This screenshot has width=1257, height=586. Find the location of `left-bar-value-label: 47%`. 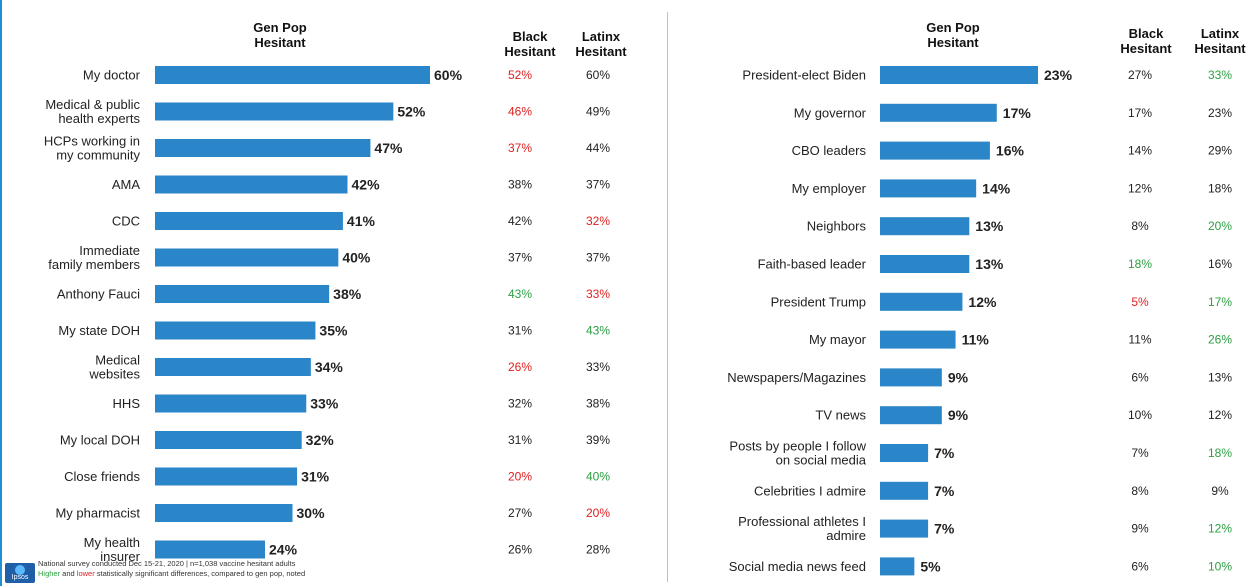

left-bar-value-label: 47% is located at coordinates (388, 148).